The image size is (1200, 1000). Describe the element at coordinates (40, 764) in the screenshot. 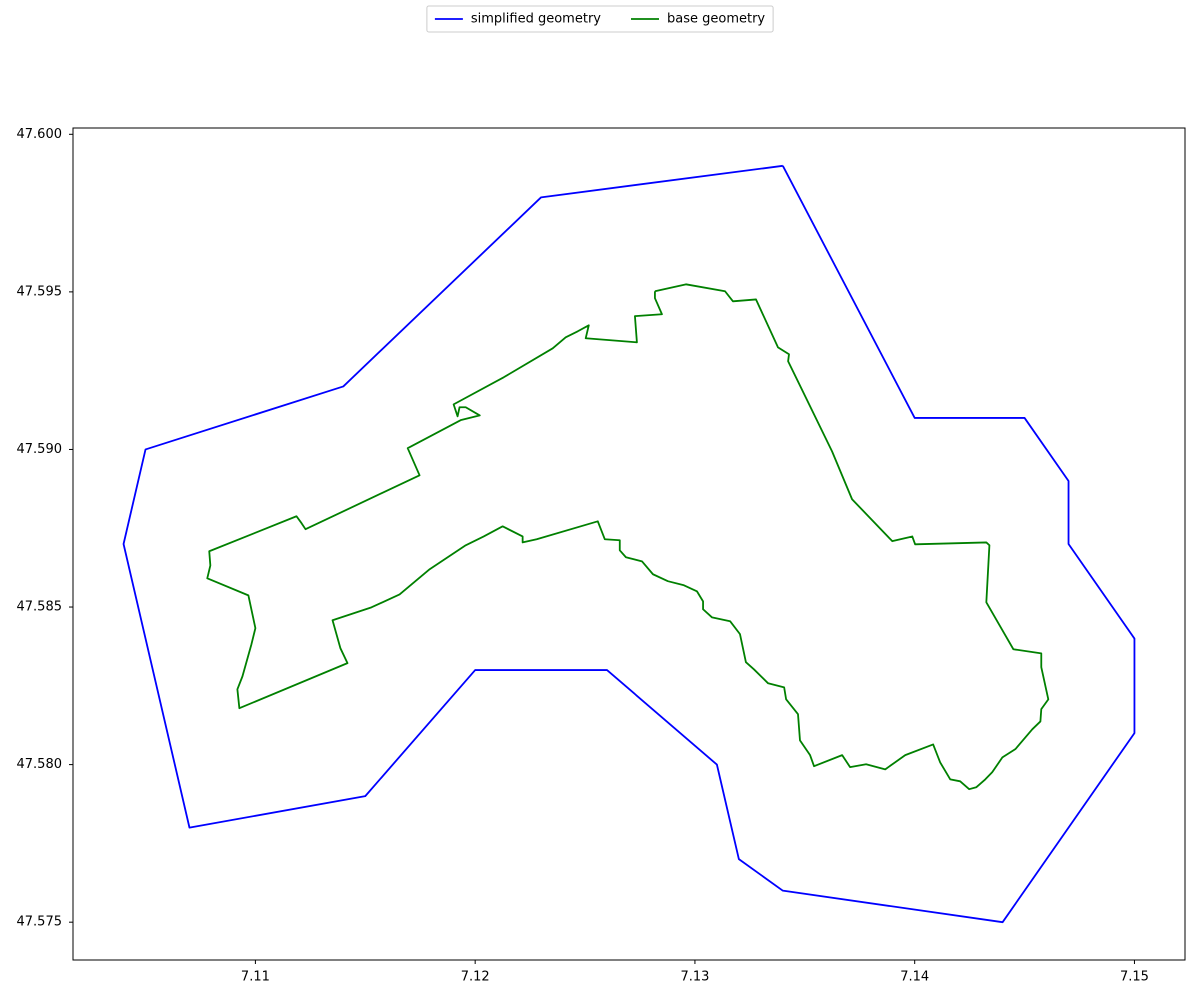

I see `y-tick-label: 47.580` at that location.